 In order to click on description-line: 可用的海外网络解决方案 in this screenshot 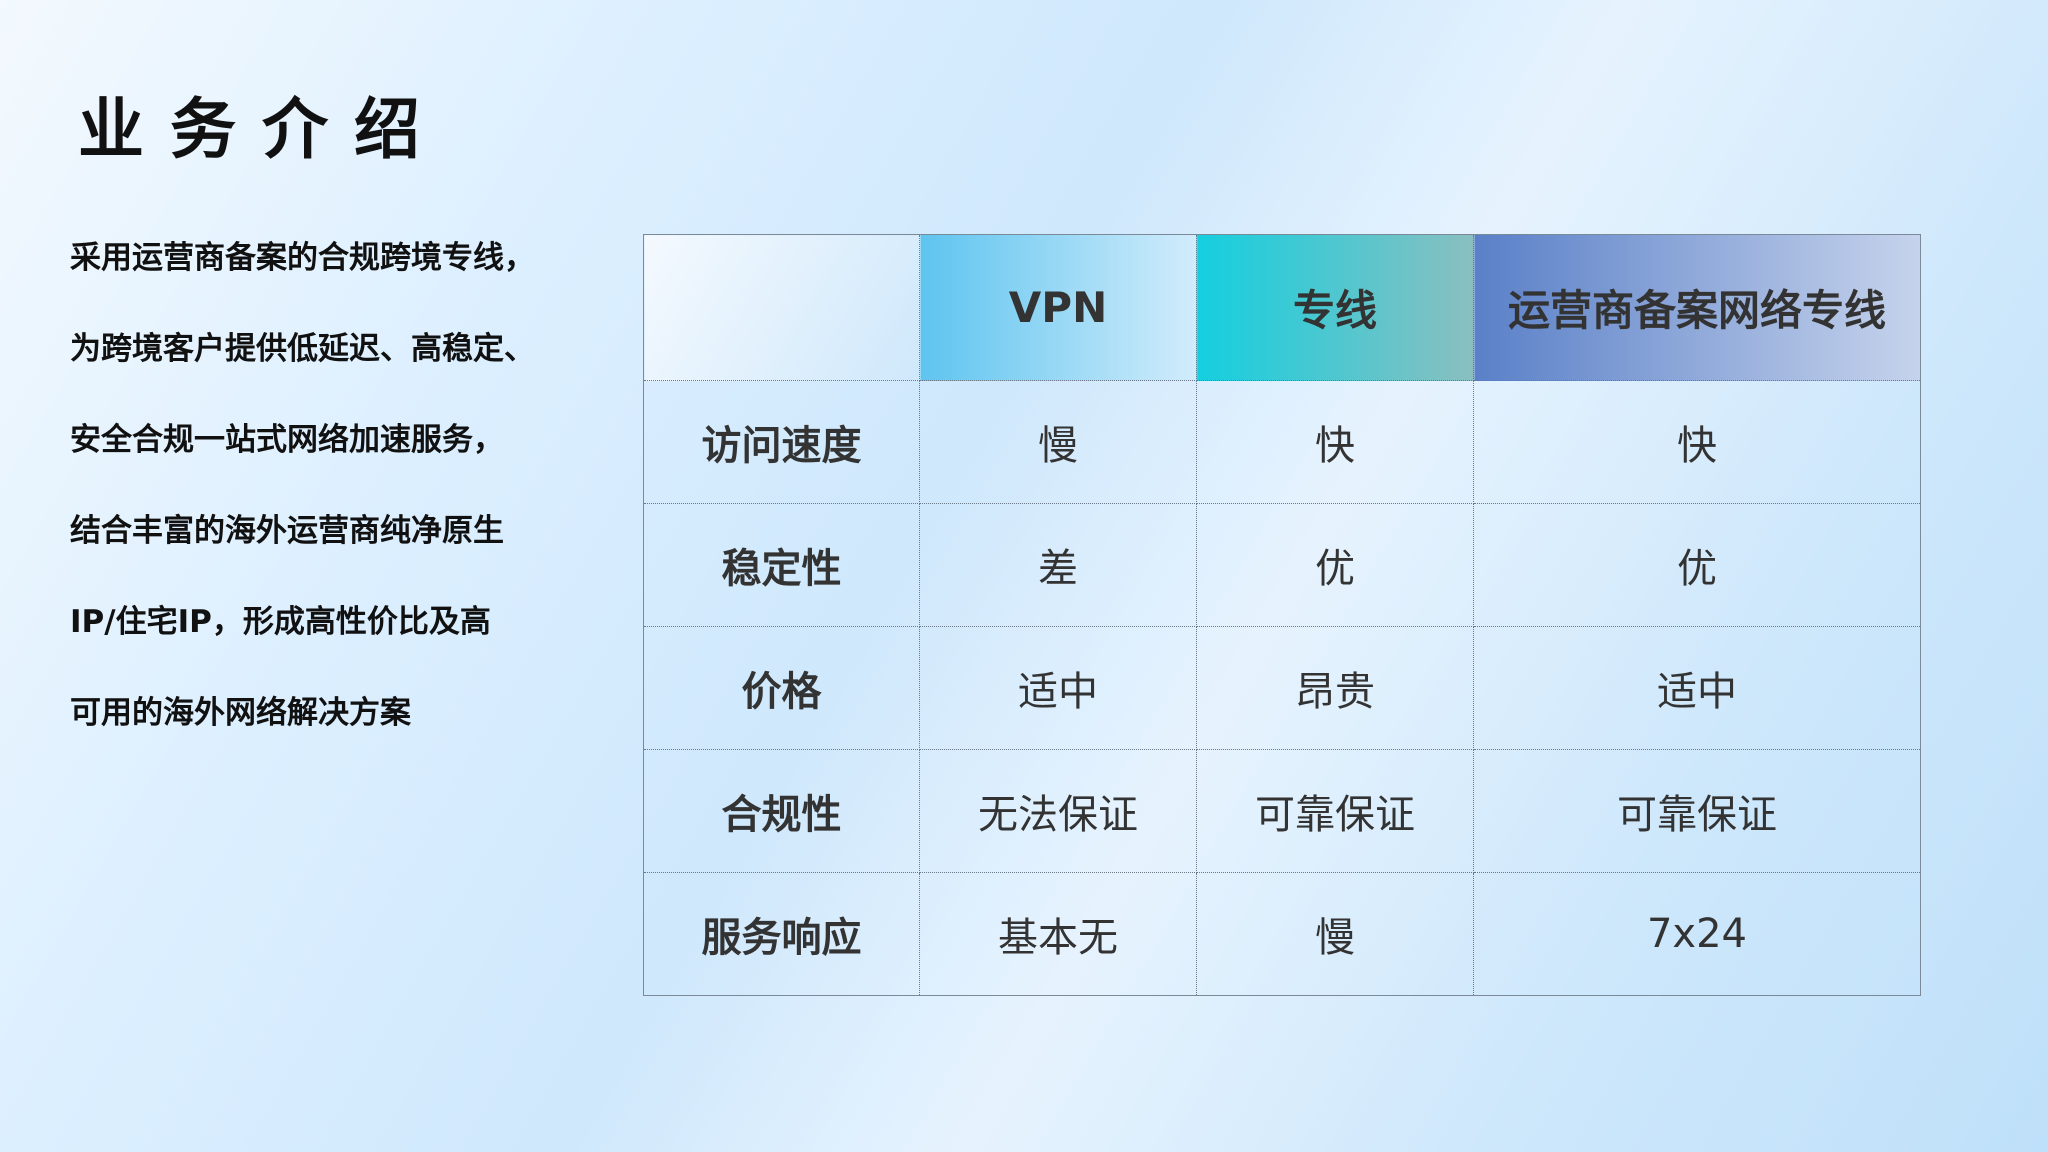, I will do `click(240, 713)`.